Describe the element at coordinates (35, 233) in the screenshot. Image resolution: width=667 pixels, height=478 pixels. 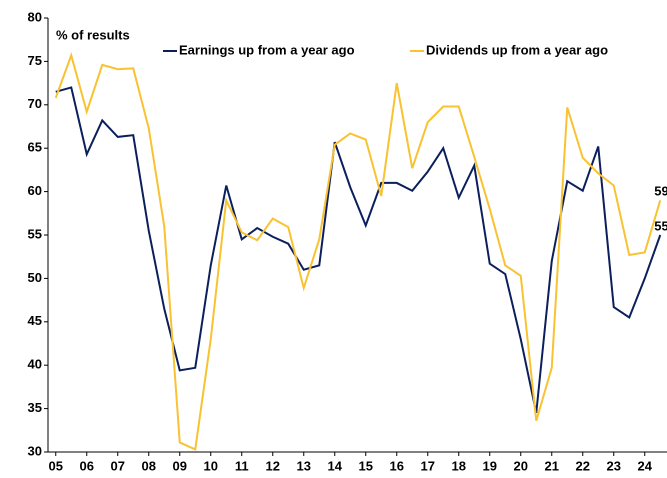
I see `y-tick-label: 55` at that location.